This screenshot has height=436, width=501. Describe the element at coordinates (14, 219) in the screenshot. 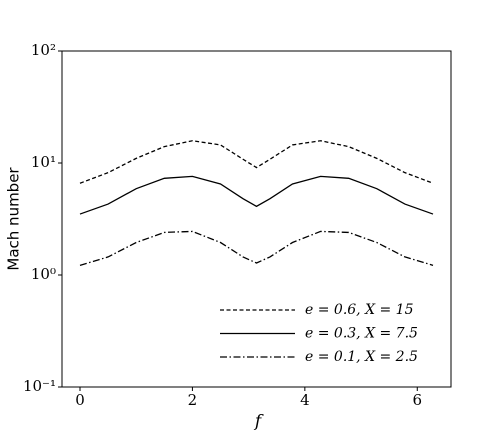

I see `y-axis-label: Mach number` at that location.